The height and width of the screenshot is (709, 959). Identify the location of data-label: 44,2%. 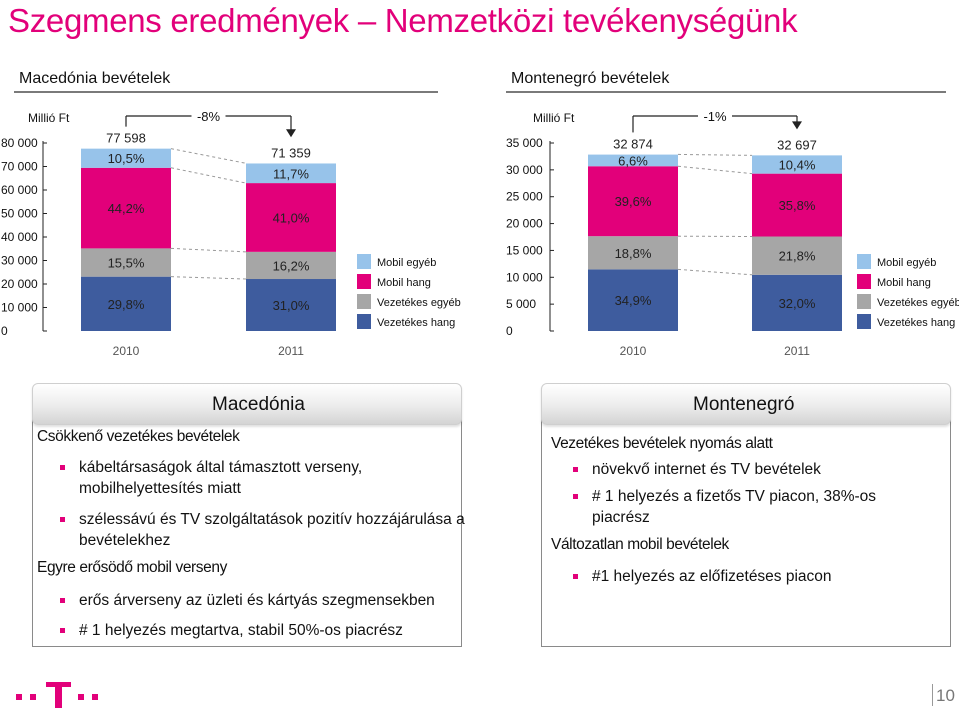
(126, 208).